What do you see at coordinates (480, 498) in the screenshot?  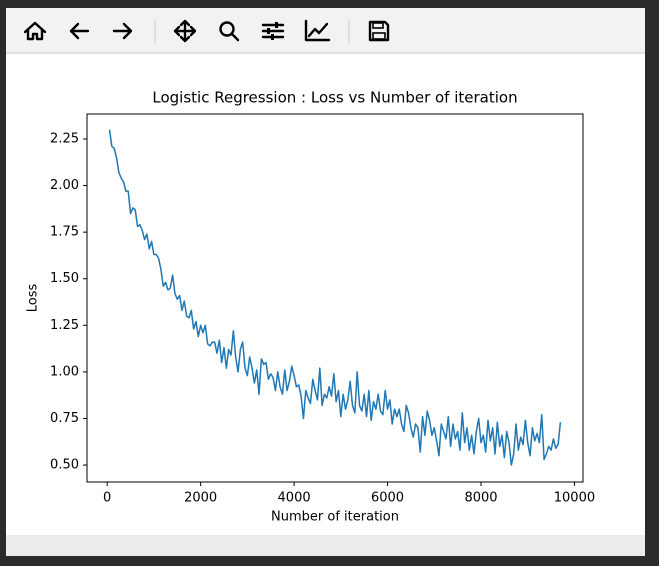 I see `x-tick-label: 8000` at bounding box center [480, 498].